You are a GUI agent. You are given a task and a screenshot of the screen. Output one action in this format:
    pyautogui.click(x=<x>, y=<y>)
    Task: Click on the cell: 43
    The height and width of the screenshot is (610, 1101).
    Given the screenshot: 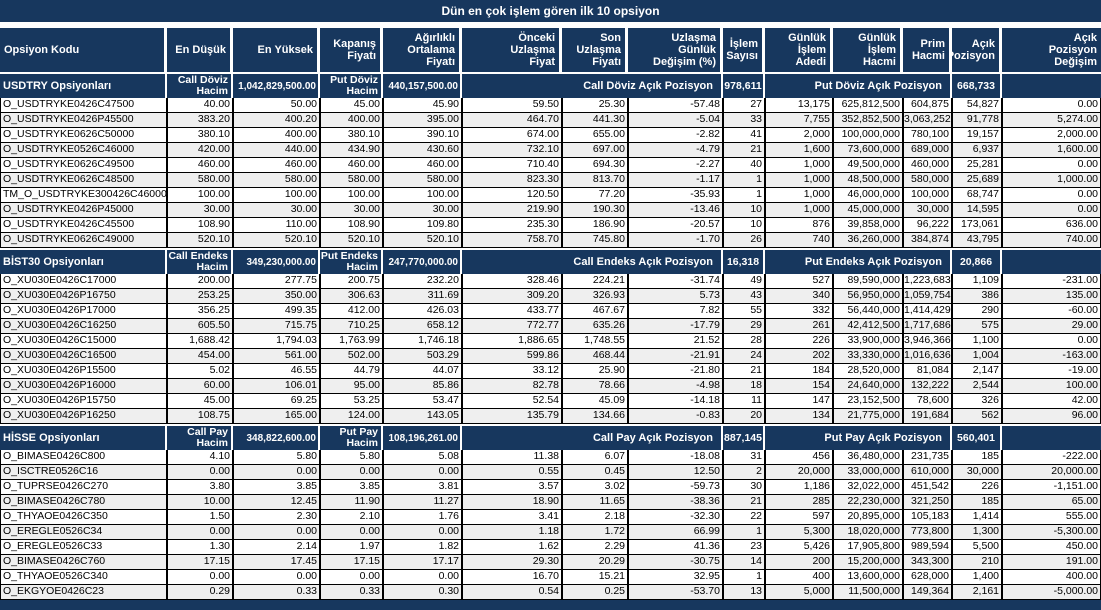 What is the action you would take?
    pyautogui.click(x=745, y=296)
    